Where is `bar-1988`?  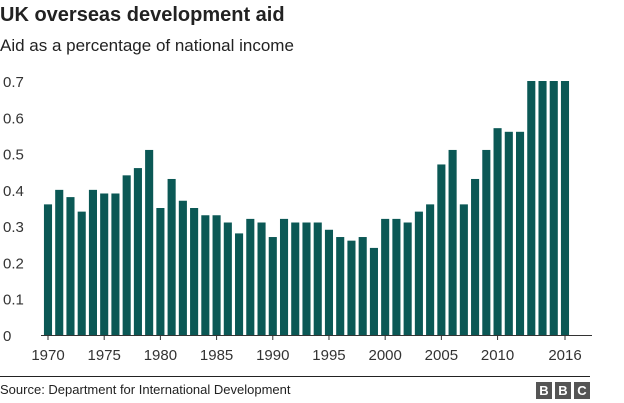
bar-1988 is located at coordinates (250, 276).